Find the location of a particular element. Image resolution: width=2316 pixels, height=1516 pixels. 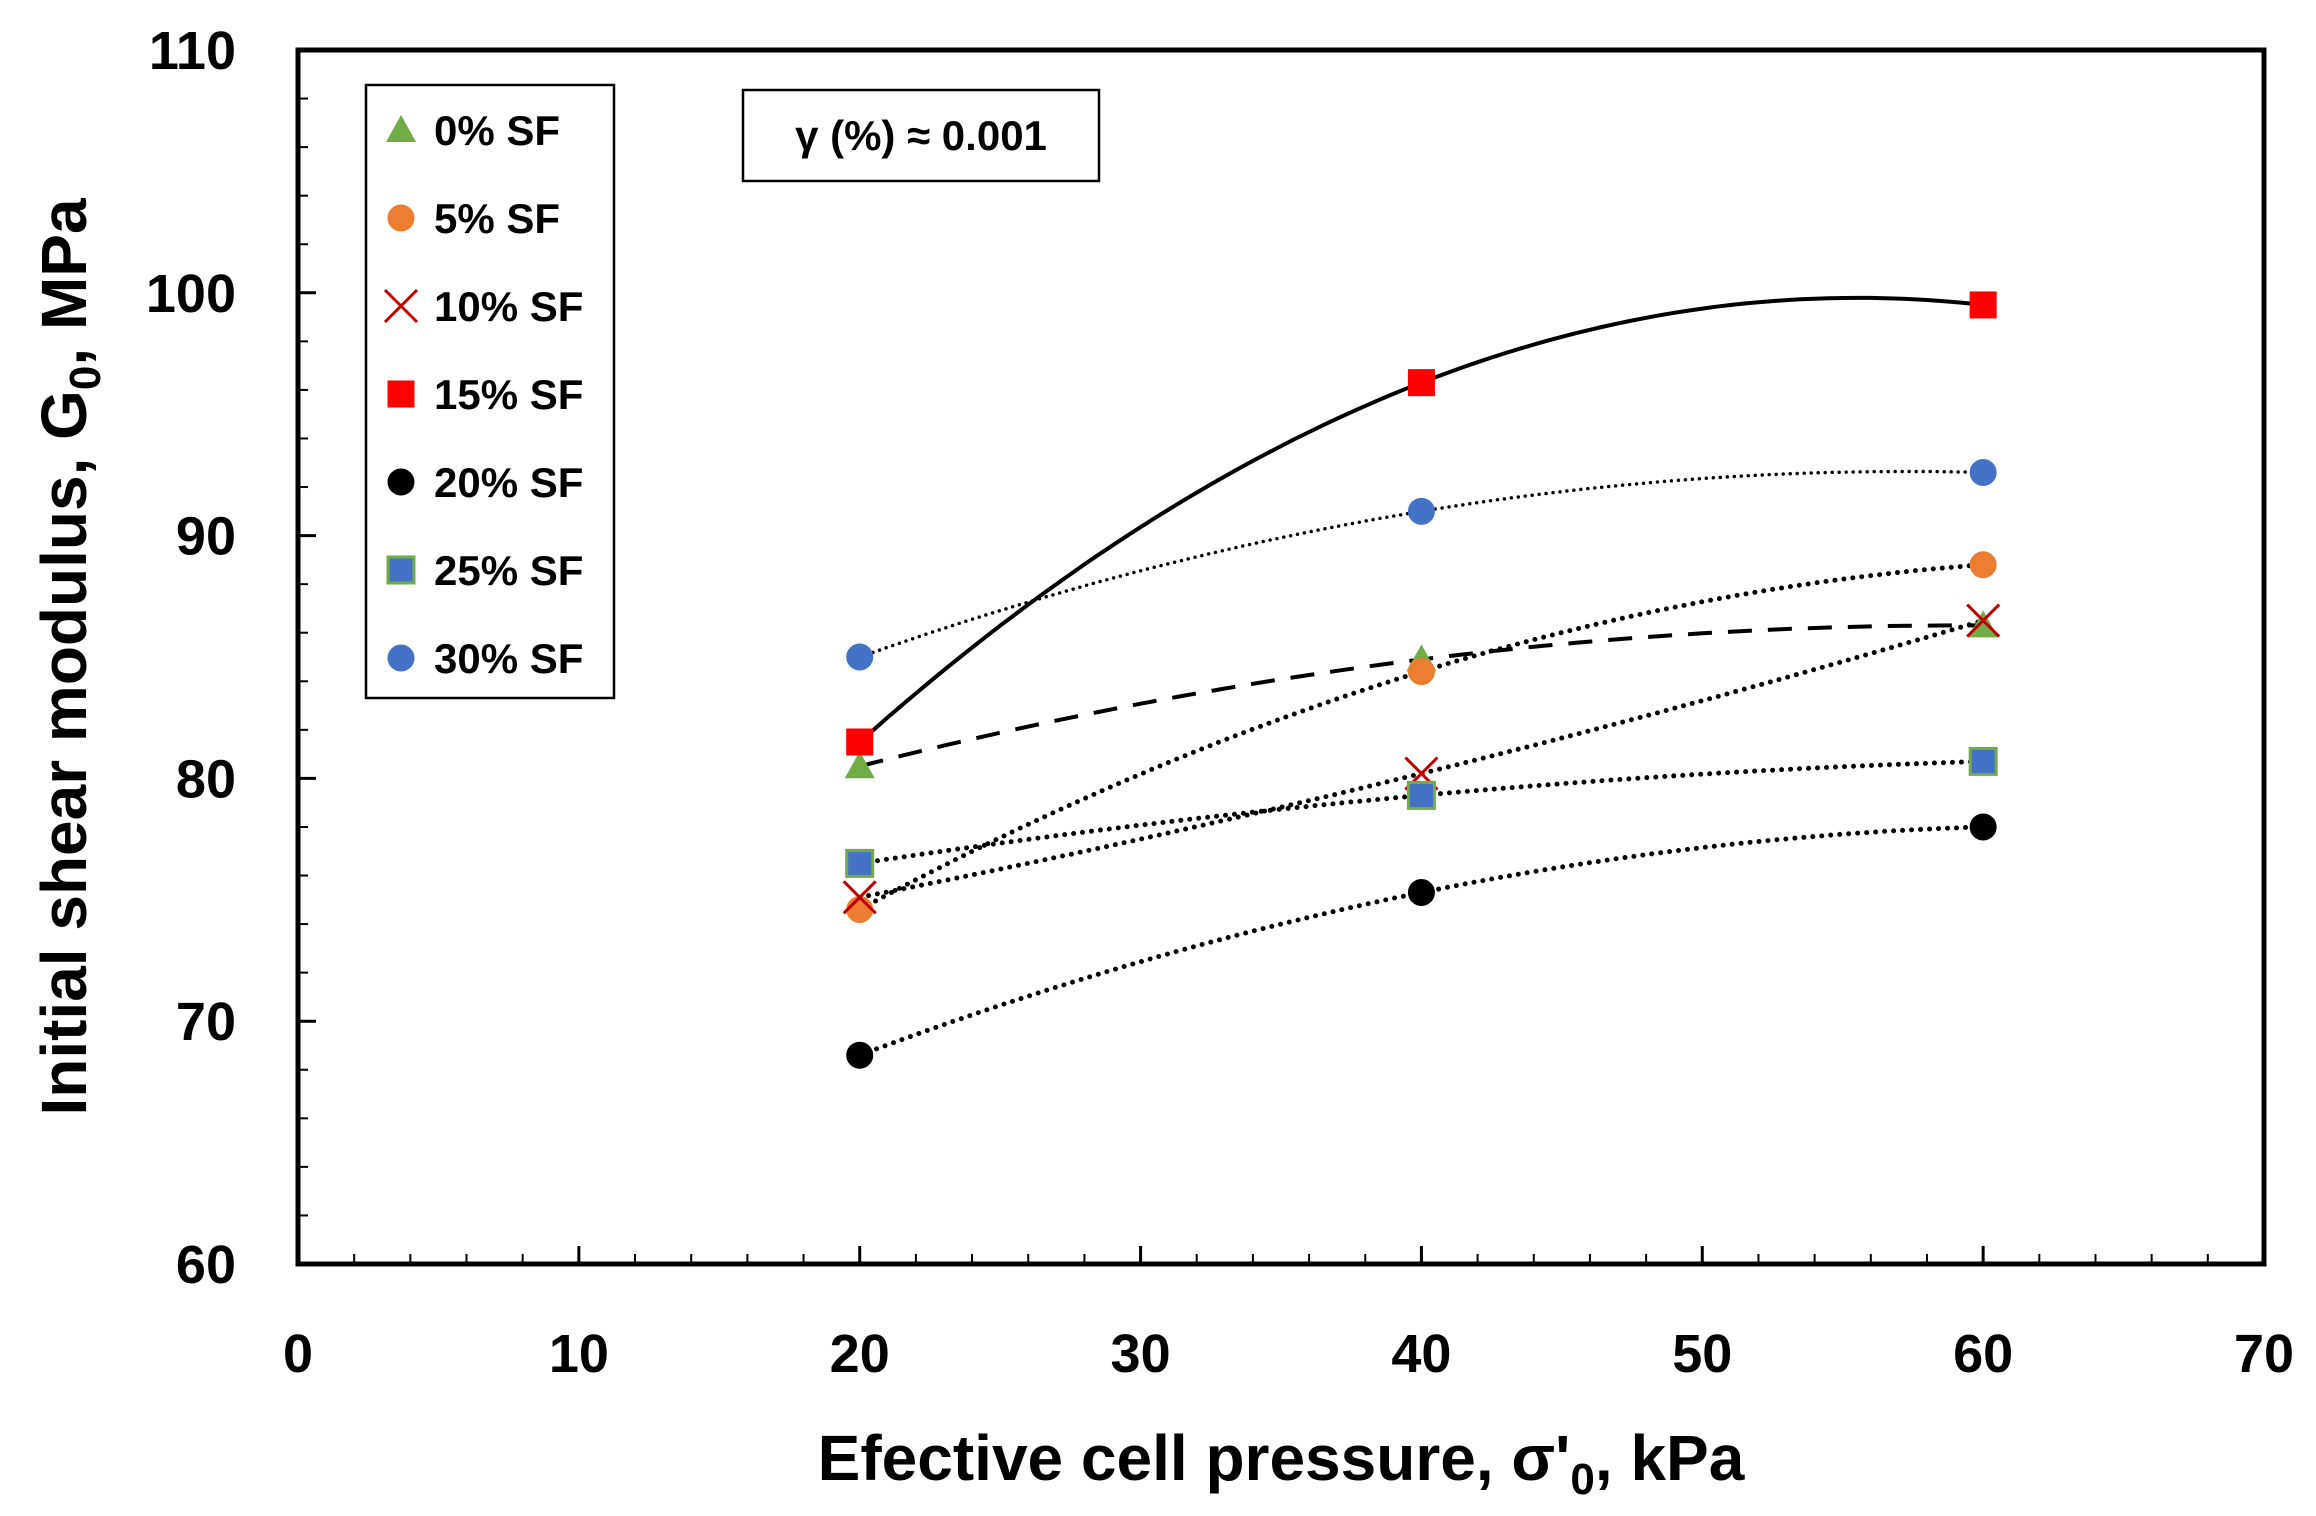

annotation-box is located at coordinates (921, 135).